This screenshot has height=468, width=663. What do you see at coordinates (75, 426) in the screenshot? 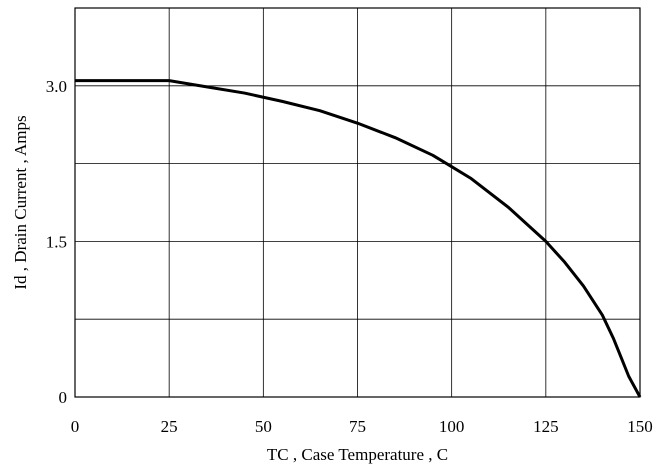
I see `x-tick-label: 0` at bounding box center [75, 426].